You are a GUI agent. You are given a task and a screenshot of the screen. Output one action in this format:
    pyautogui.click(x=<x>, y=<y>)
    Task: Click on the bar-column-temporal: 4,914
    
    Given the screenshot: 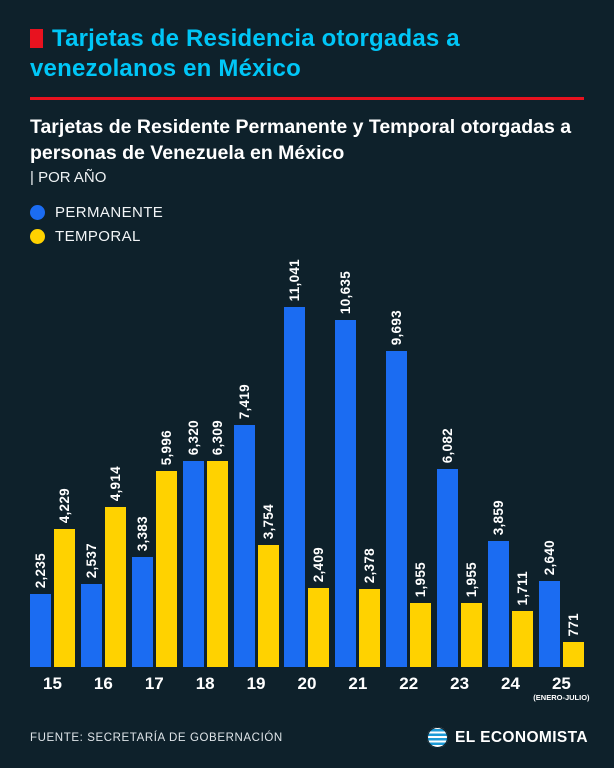 What is the action you would take?
    pyautogui.click(x=115, y=567)
    